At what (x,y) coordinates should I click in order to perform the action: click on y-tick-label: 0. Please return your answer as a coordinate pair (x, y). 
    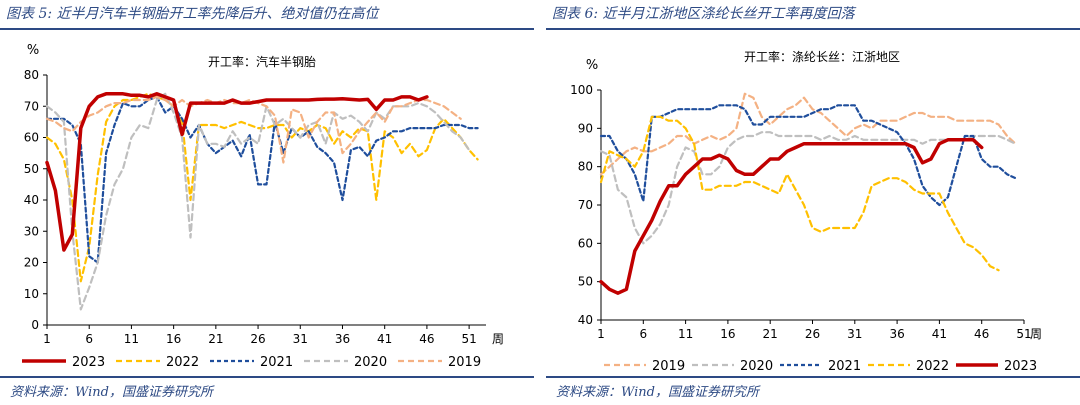
    Looking at the image, I should click on (35, 325).